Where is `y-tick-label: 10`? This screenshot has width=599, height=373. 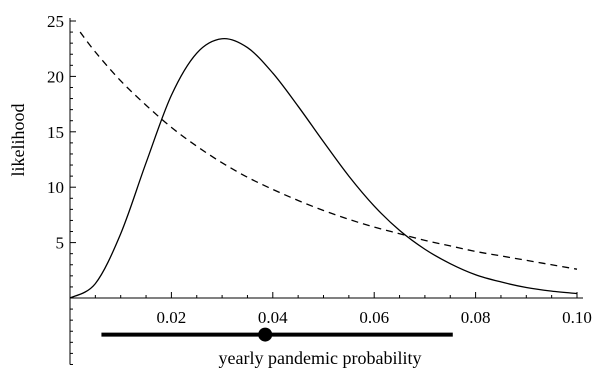 y-tick-label: 10 is located at coordinates (55, 187).